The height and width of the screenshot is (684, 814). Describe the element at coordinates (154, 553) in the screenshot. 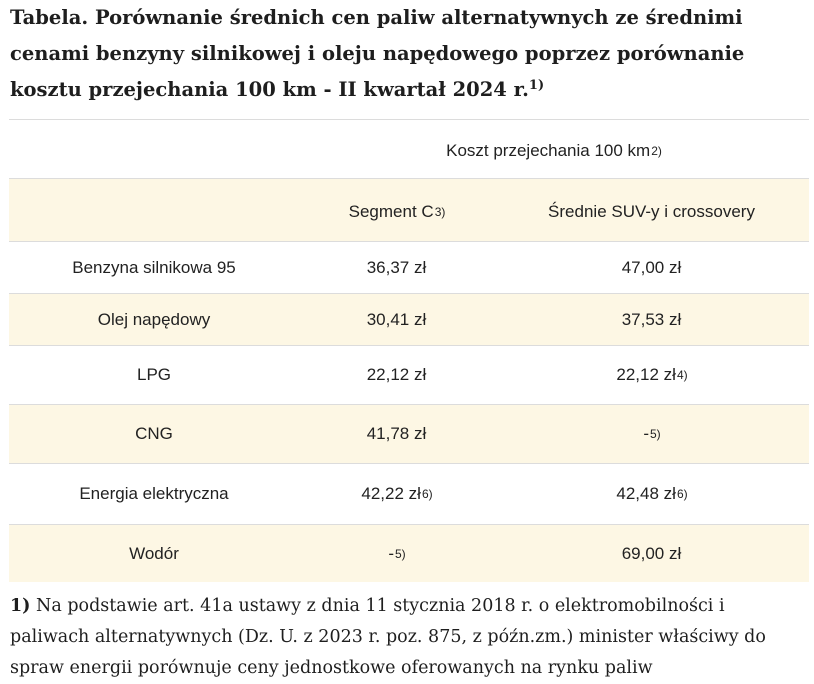

I see `fuel-name-cell: Wodór` at that location.